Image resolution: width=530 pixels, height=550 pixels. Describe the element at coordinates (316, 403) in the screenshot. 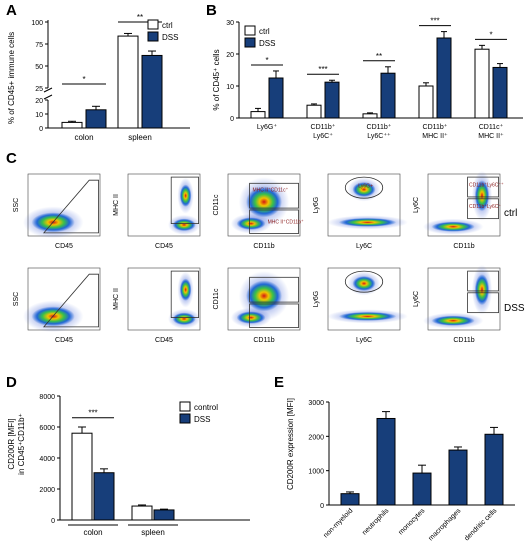

I see `e-y-tick-label: 3000` at that location.